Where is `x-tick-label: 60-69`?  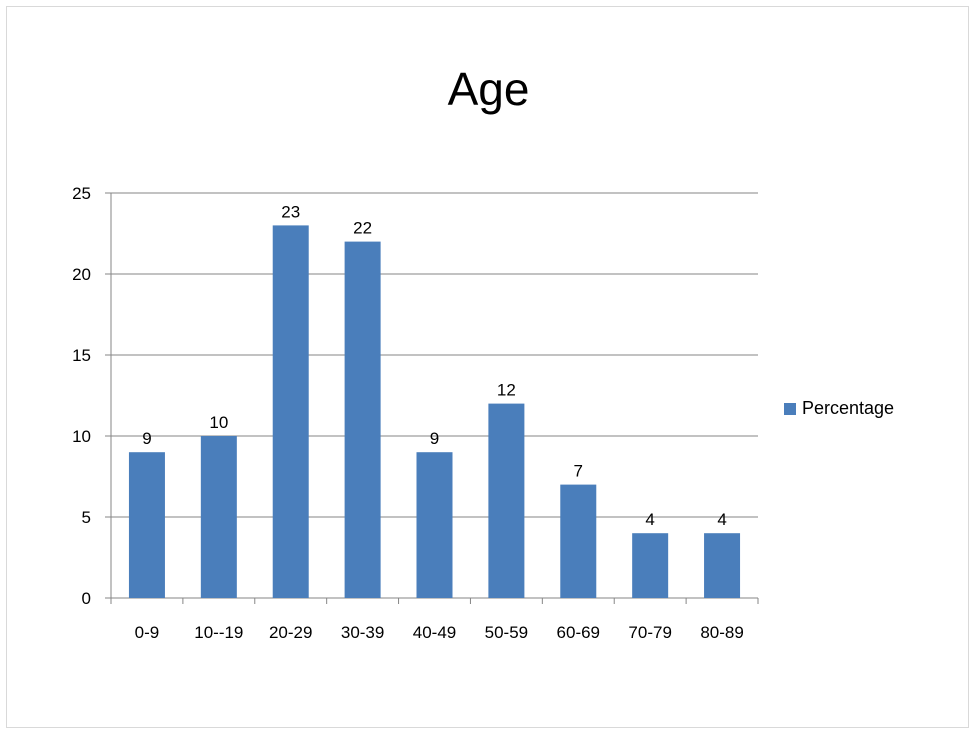
x-tick-label: 60-69 is located at coordinates (578, 632).